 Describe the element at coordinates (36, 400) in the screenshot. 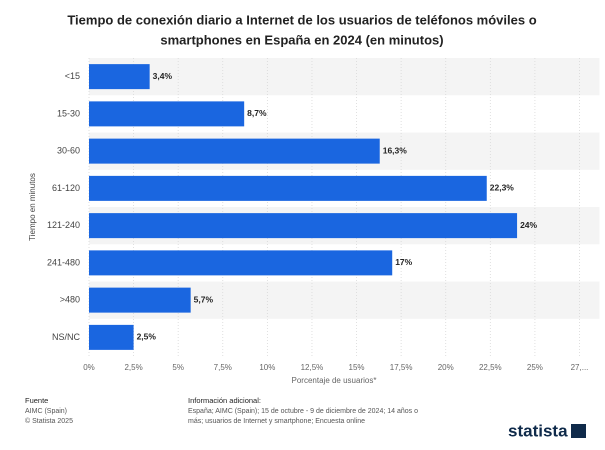

I see `source-title: Fuente` at that location.